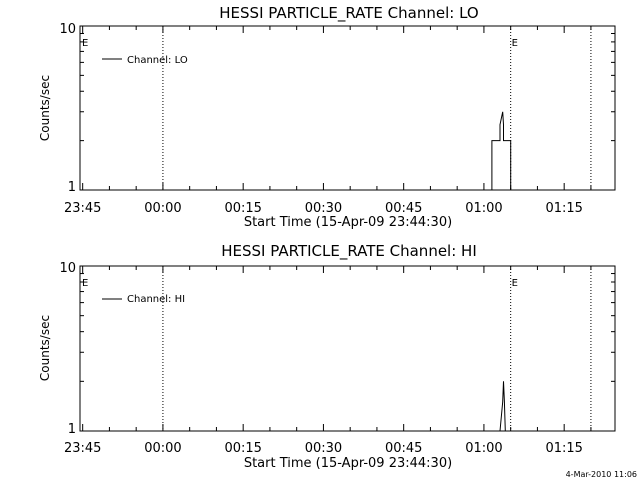 This screenshot has width=640, height=480. What do you see at coordinates (157, 60) in the screenshot?
I see `legend-label: Channel: LO` at bounding box center [157, 60].